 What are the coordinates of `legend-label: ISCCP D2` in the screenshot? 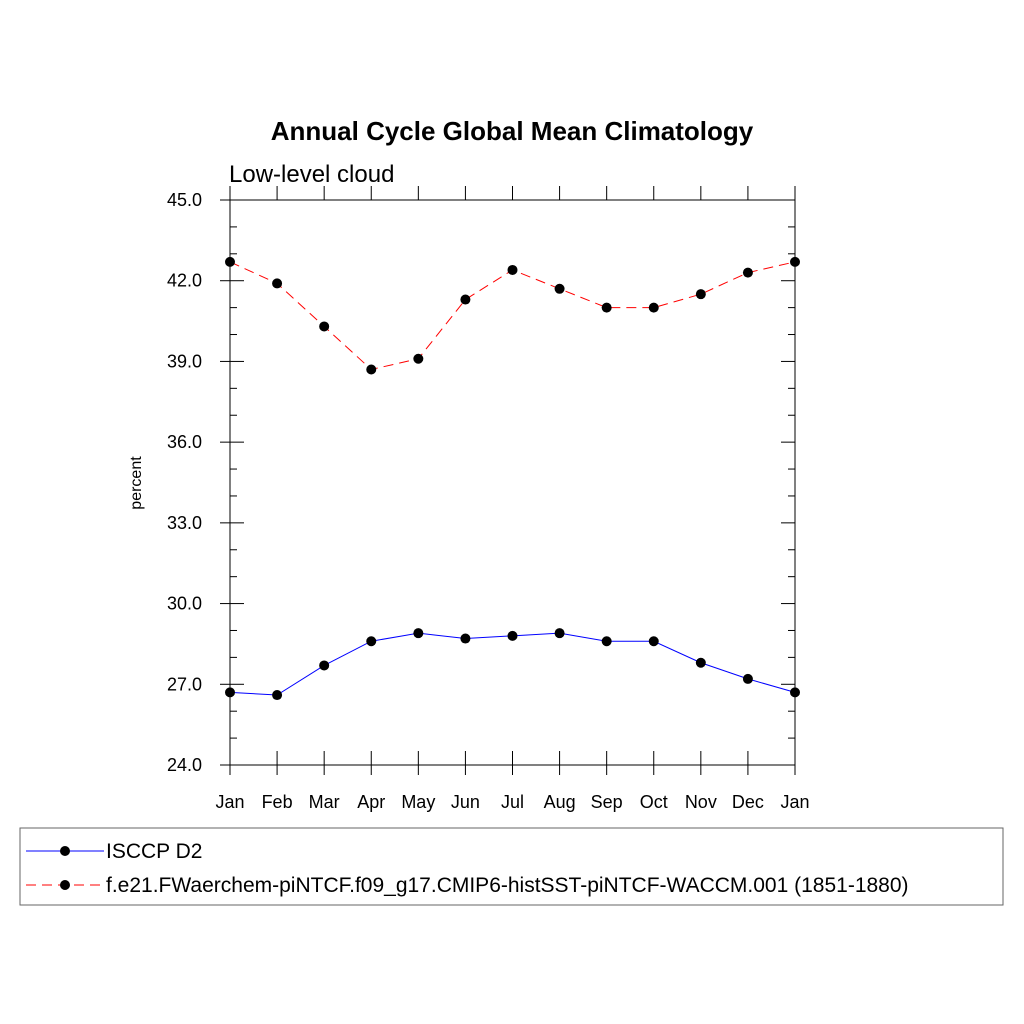 It's located at (154, 851).